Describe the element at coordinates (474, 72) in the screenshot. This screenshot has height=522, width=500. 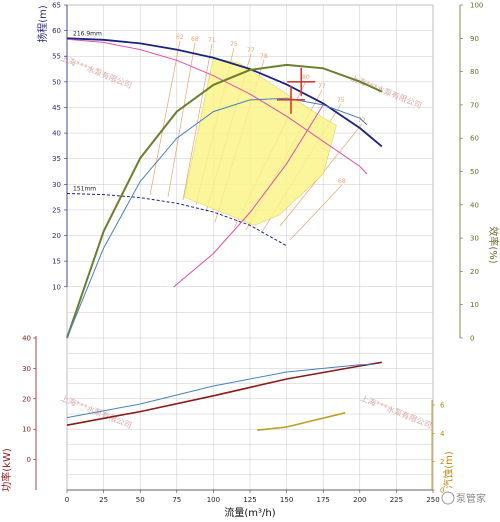
I see `efficiency-tick-label: 80` at that location.